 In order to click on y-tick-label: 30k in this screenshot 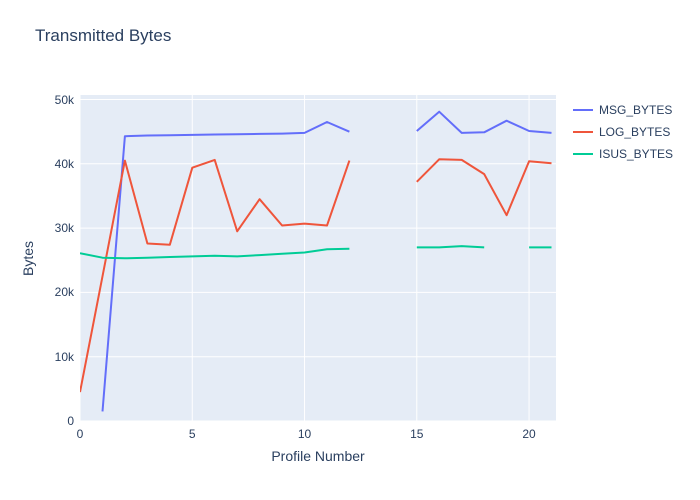, I will do `click(64, 228)`.